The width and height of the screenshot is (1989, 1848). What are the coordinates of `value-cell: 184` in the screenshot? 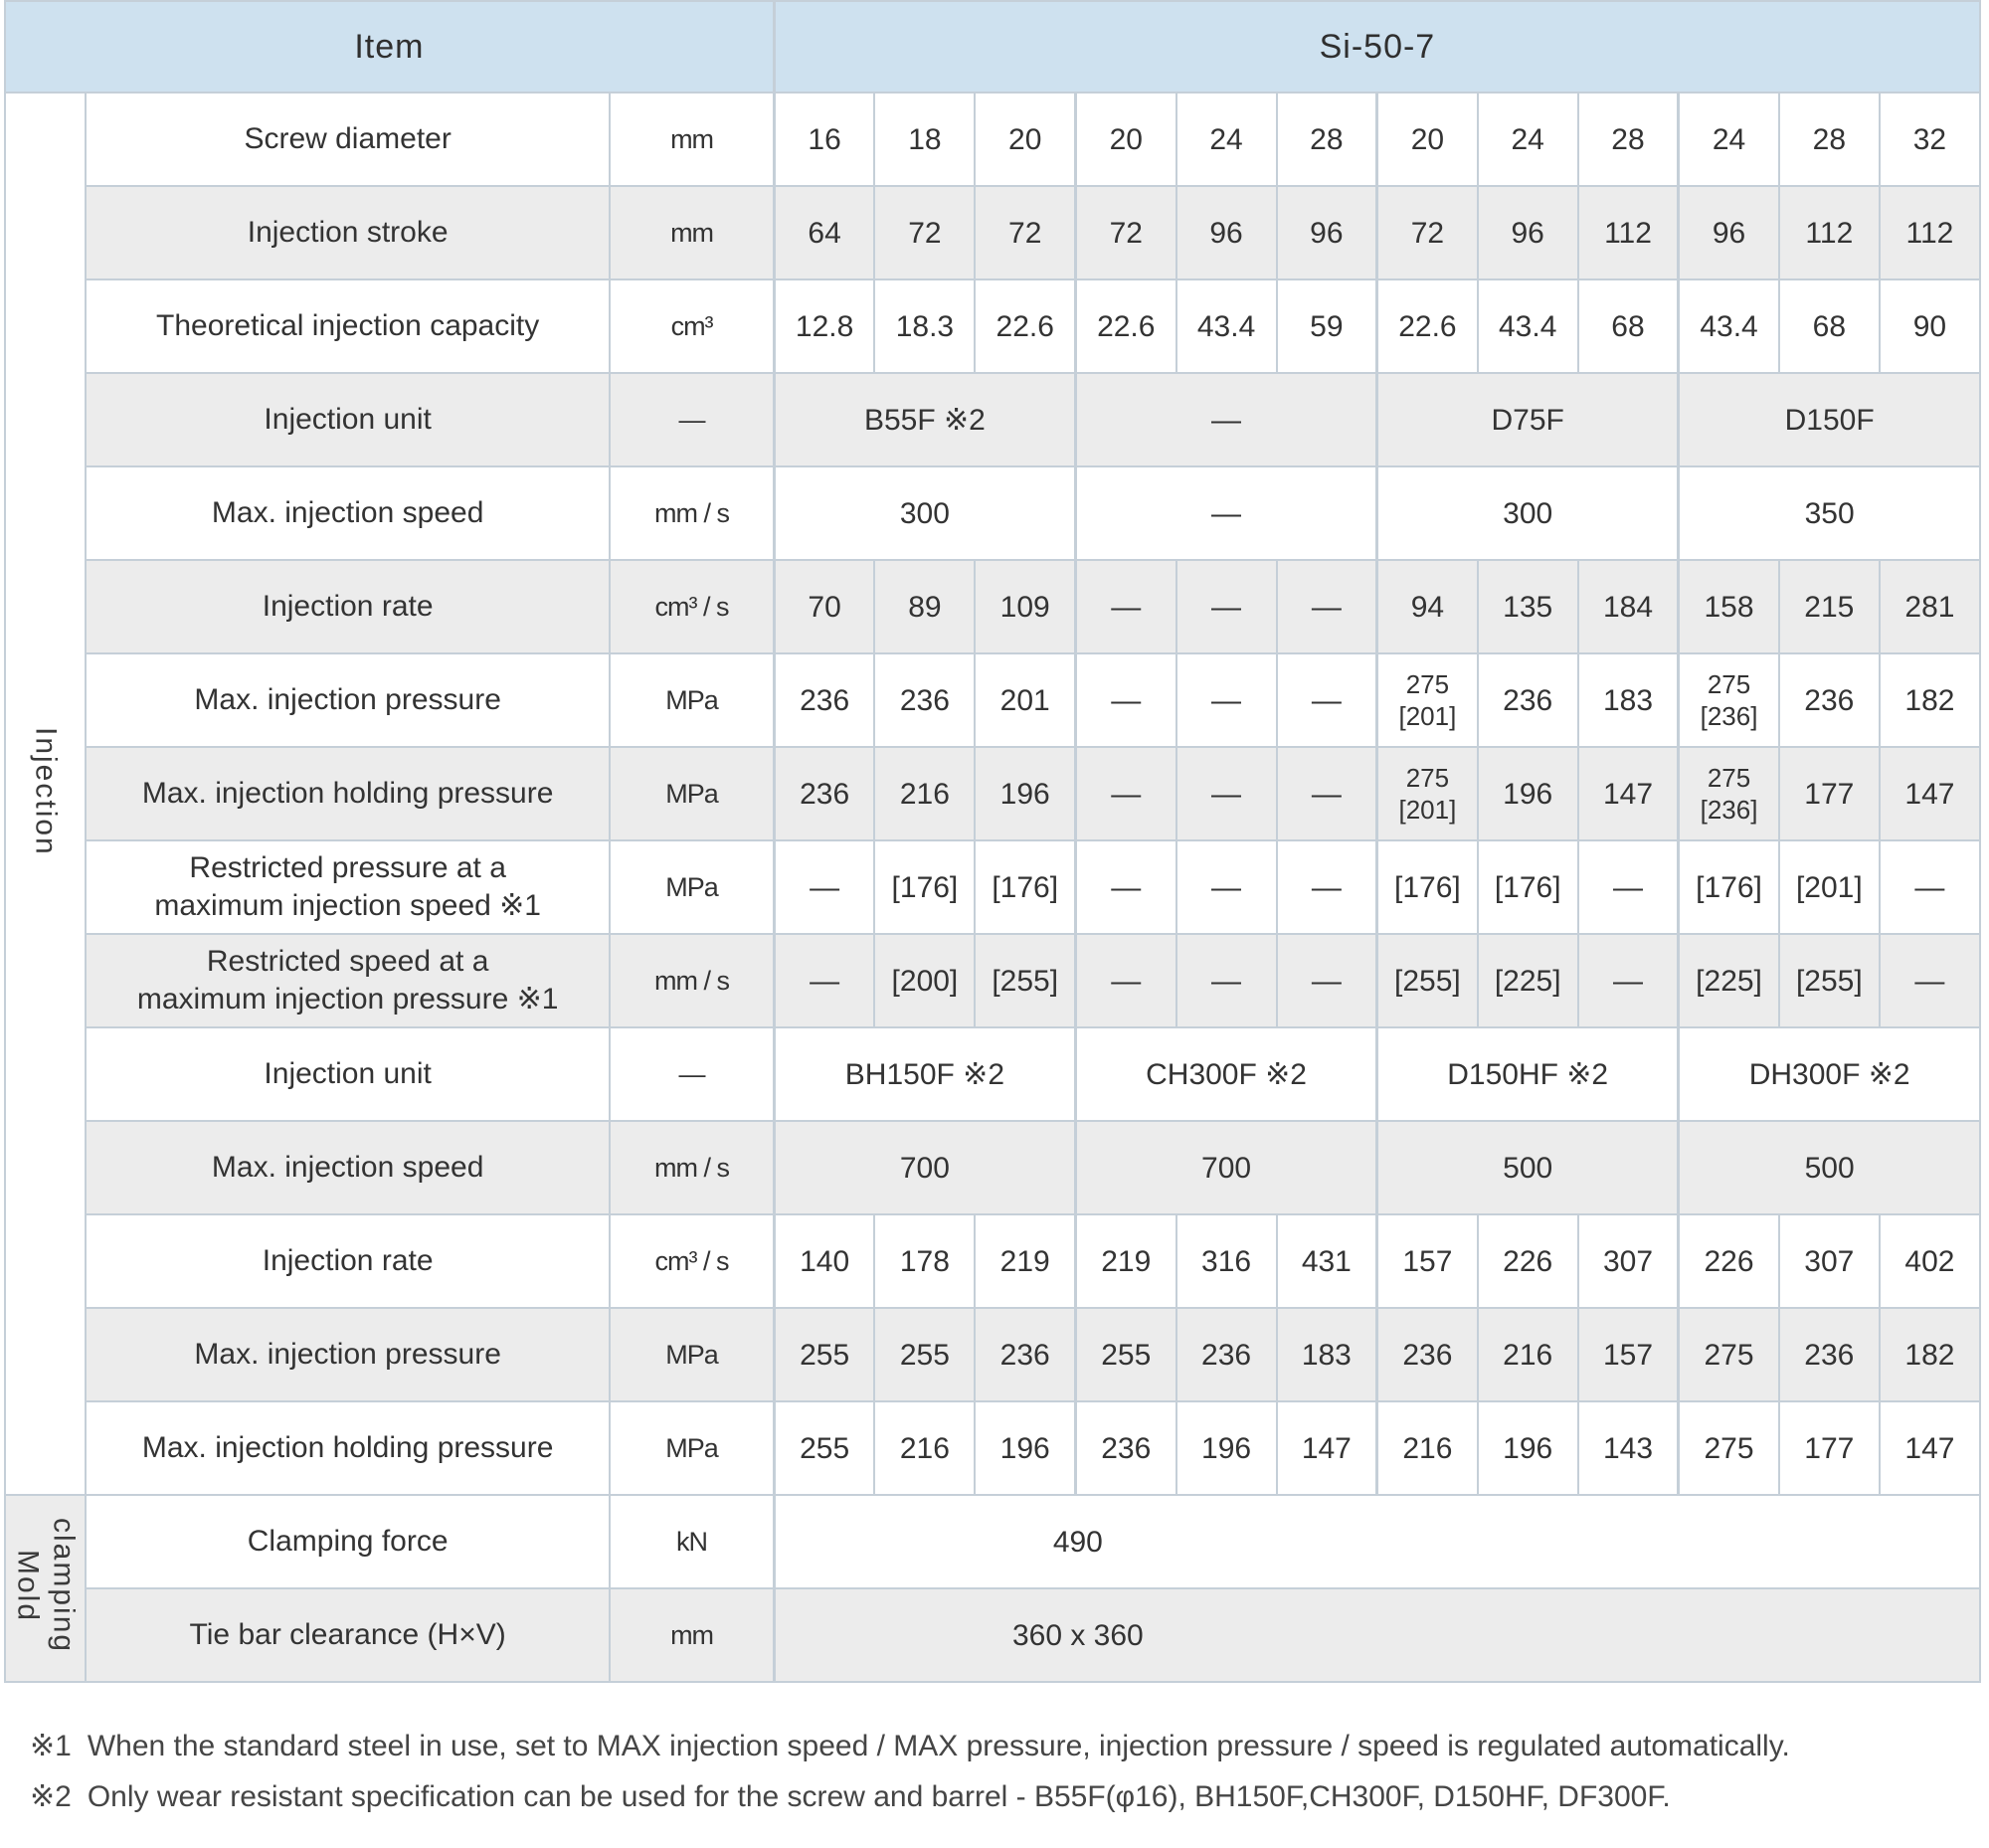 It's located at (1628, 606).